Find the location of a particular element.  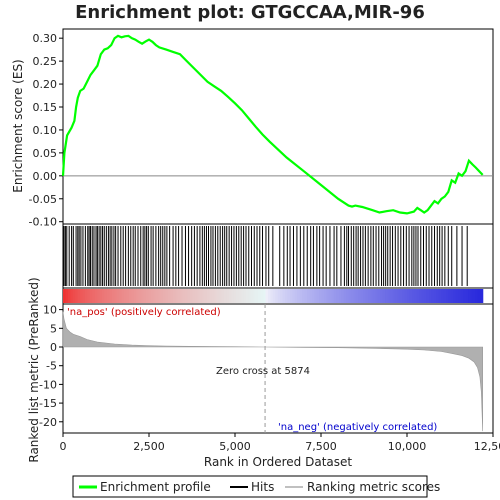

rank-color-bar is located at coordinates (278, 296).